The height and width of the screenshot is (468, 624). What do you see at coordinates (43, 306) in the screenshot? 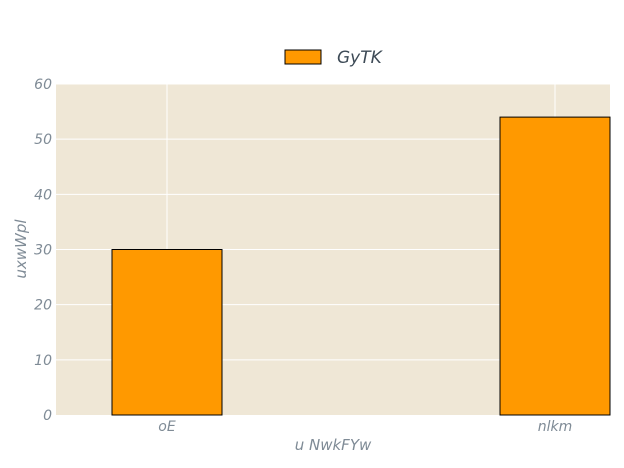
I see `y-tick-label: 20` at bounding box center [43, 306].